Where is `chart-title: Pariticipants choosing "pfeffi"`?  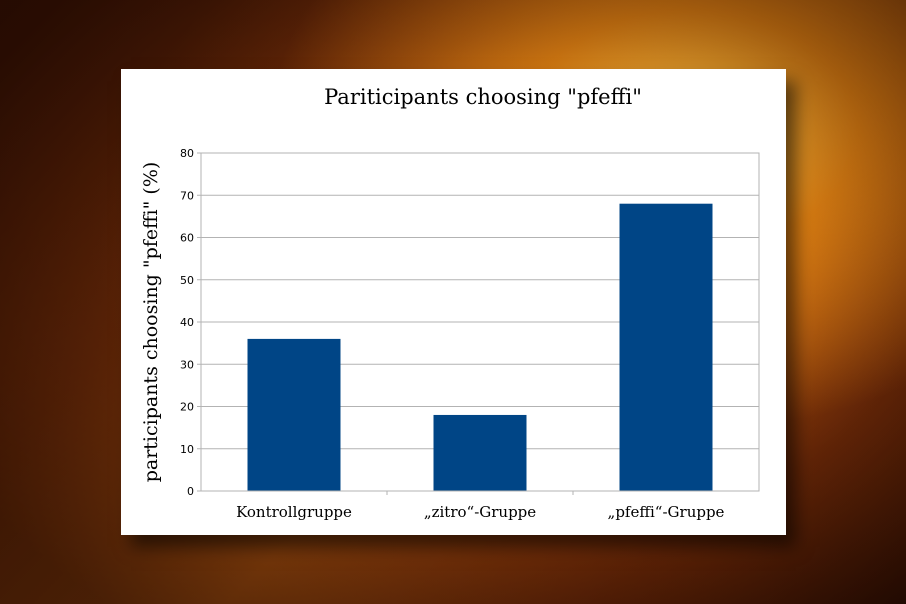
chart-title: Pariticipants choosing "pfeffi" is located at coordinates (483, 97).